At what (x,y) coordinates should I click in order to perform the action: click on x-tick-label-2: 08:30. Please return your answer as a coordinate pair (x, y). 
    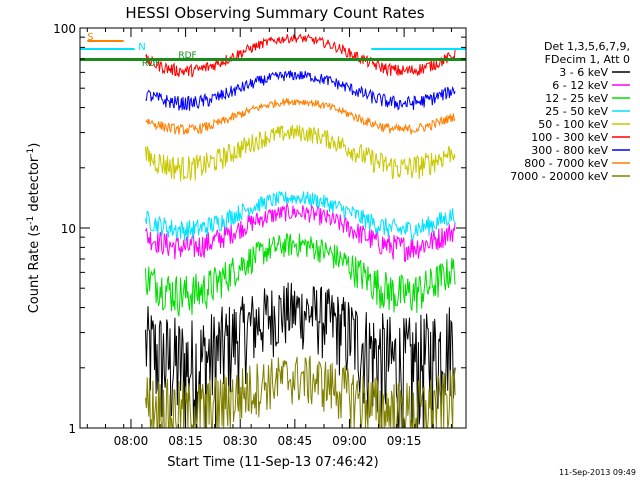
    Looking at the image, I should click on (240, 441).